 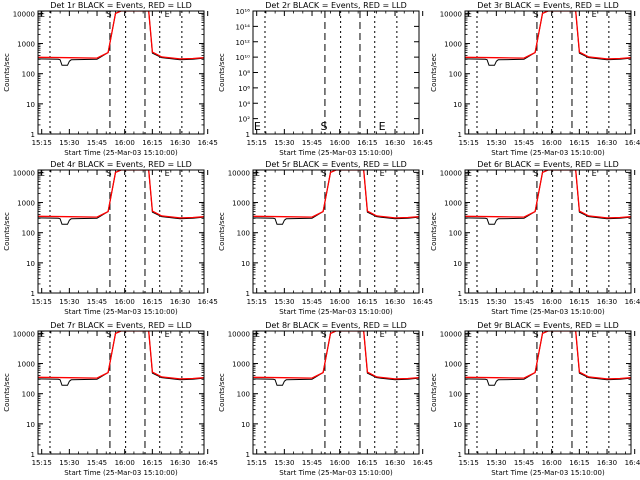 What do you see at coordinates (244, 74) in the screenshot?
I see `y-tick-label: 10⁸` at bounding box center [244, 74].